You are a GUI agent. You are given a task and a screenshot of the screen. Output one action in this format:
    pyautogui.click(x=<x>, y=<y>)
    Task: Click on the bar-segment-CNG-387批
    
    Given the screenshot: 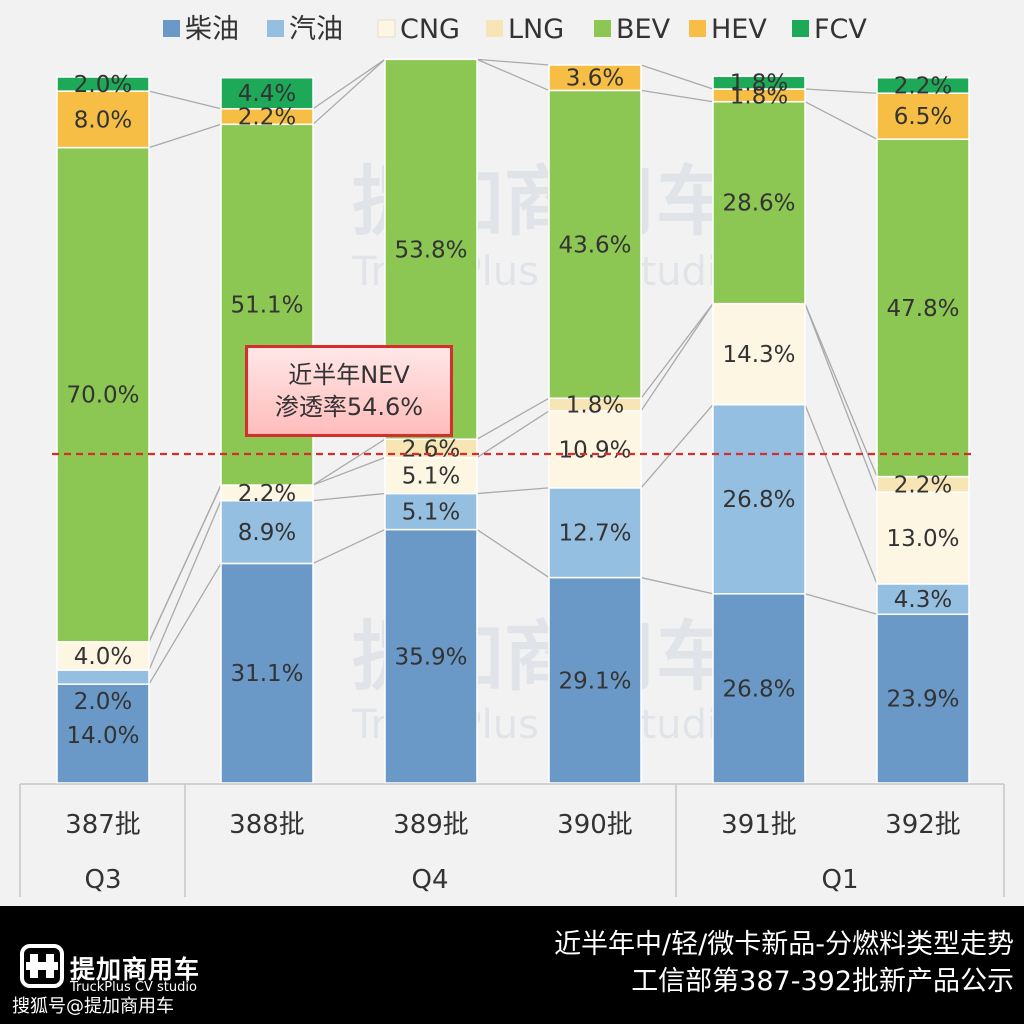 What is the action you would take?
    pyautogui.click(x=103, y=656)
    